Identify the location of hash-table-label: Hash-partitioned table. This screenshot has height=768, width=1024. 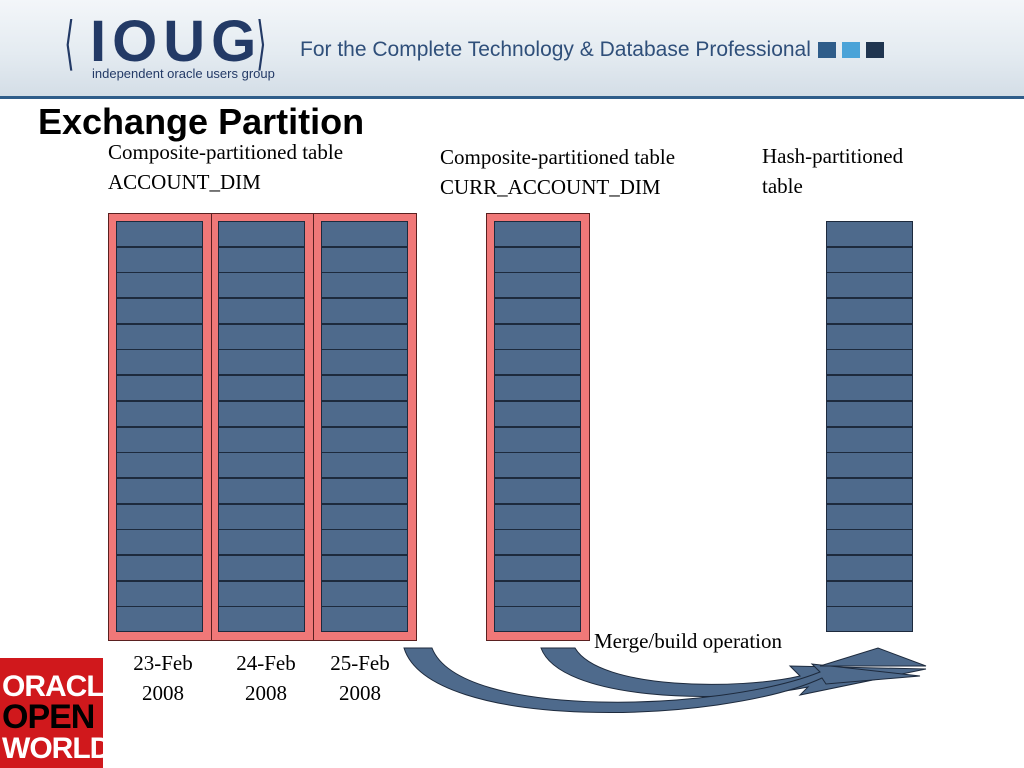
(832, 171).